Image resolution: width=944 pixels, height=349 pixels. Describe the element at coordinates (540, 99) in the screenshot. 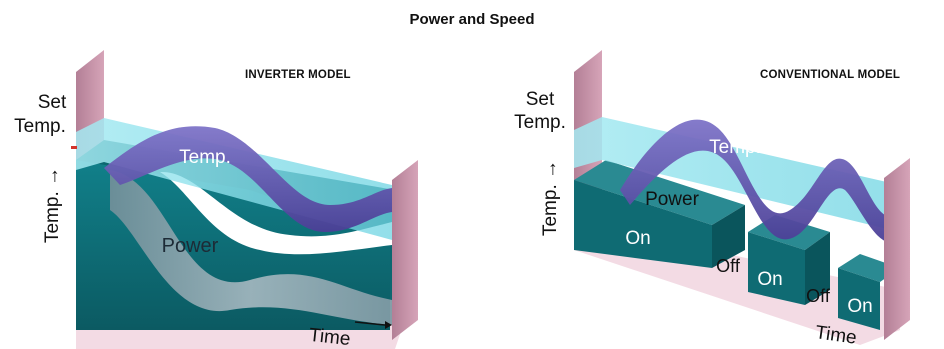

I see `conventional-set-label-line1: Set` at that location.